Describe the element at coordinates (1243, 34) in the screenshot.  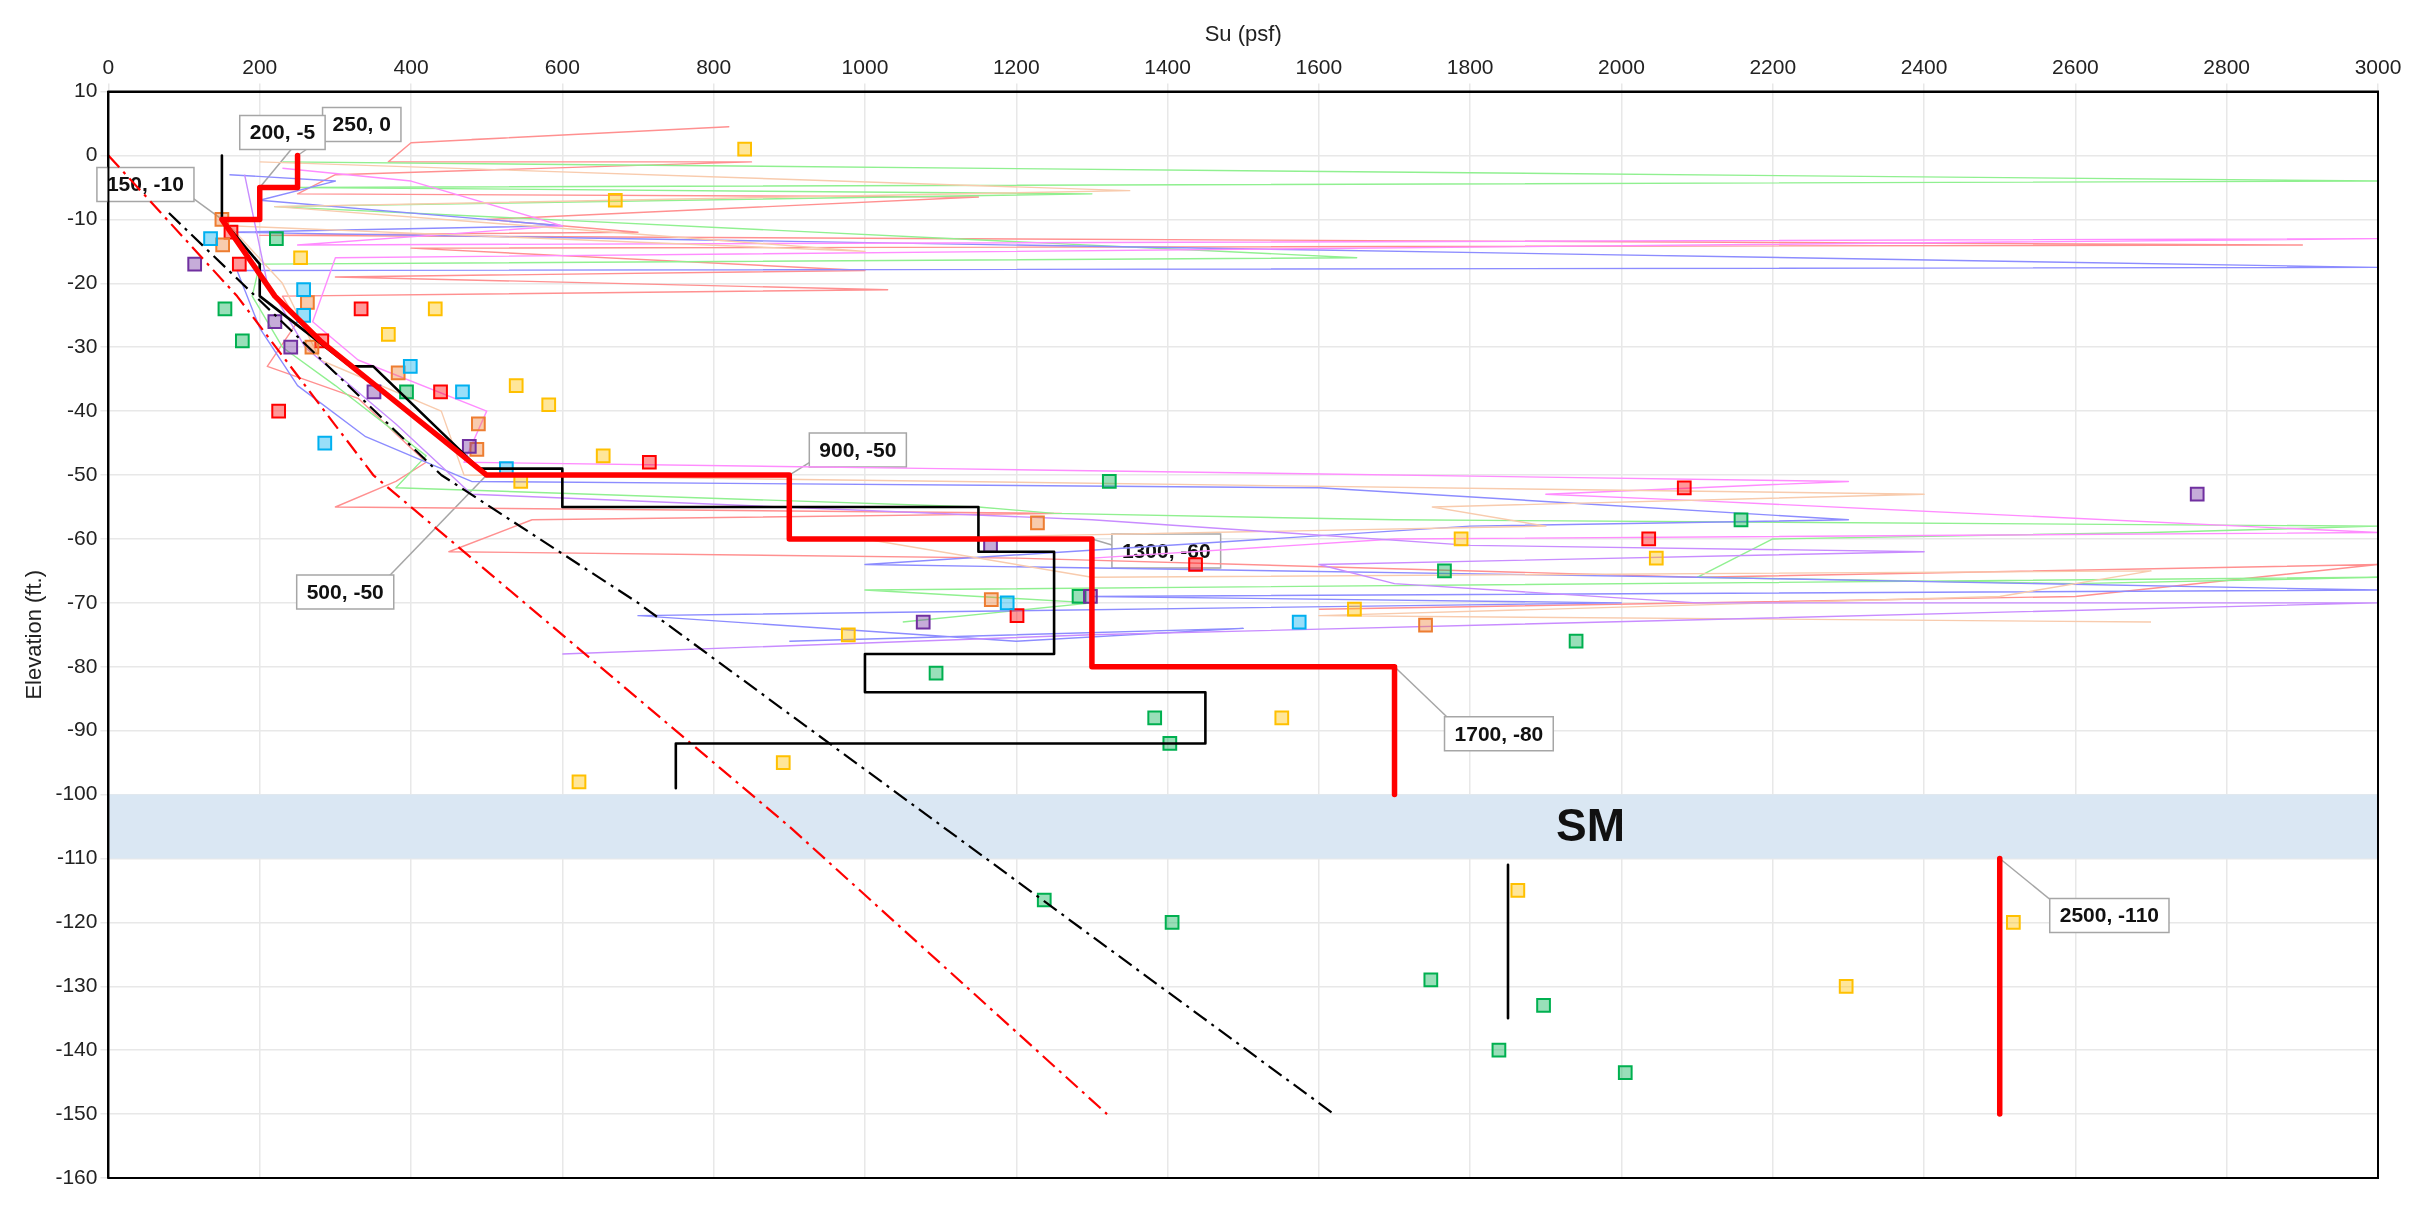
I see `x-axis-title: Su (psf)` at that location.